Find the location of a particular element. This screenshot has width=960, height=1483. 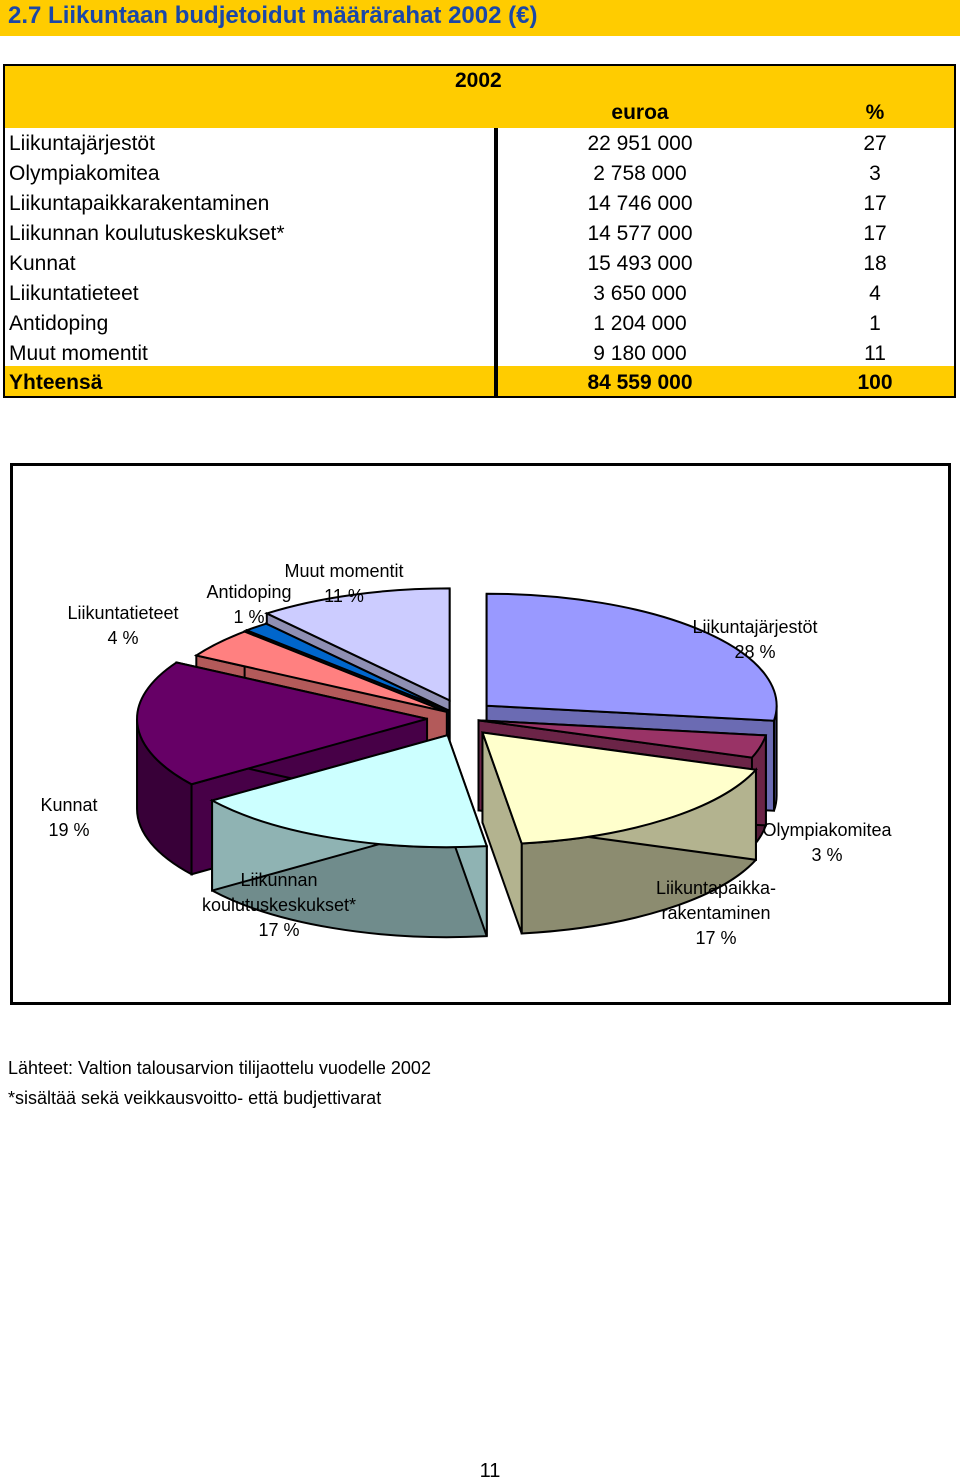

row-label: Antidoping is located at coordinates (59, 323).